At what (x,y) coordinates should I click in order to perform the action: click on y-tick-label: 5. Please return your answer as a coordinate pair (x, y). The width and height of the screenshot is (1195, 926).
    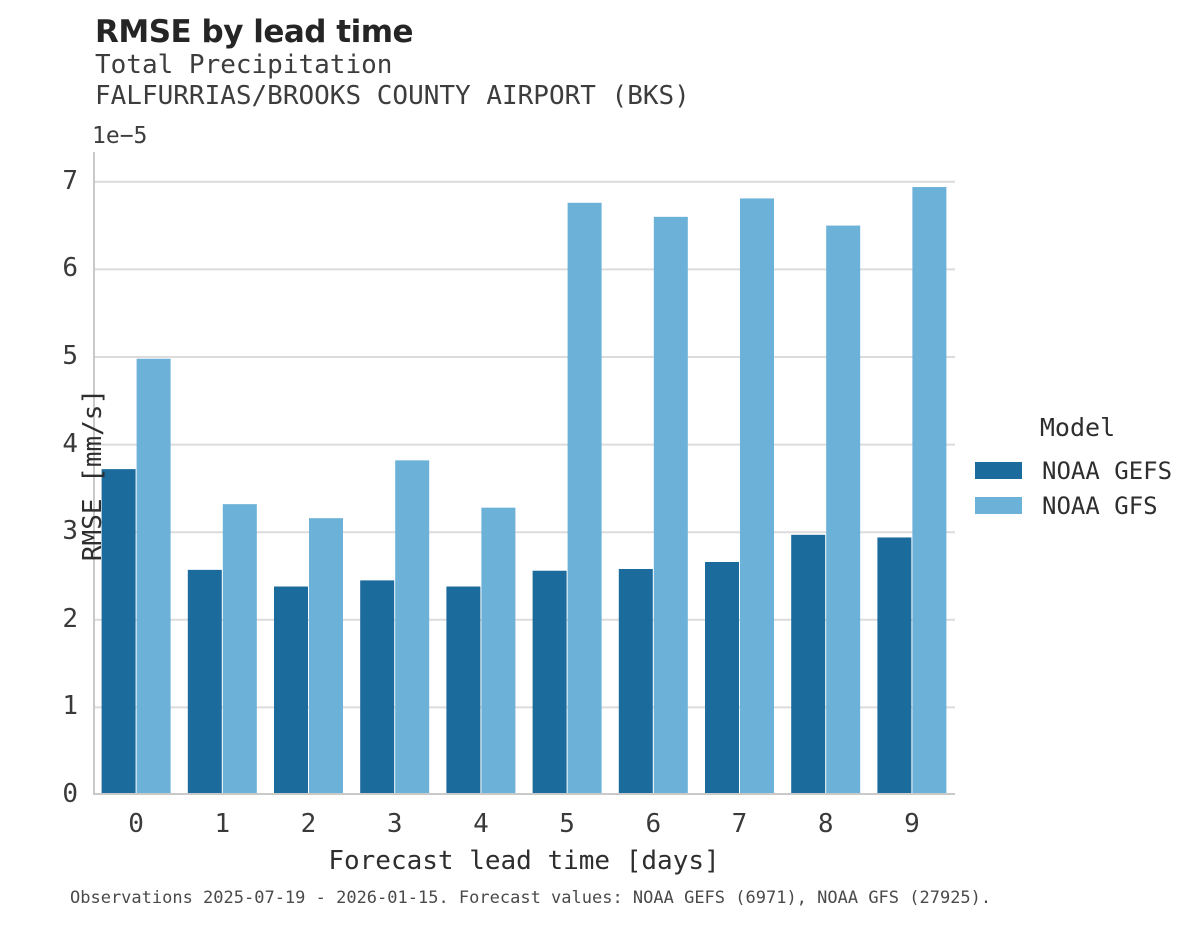
    Looking at the image, I should click on (70, 355).